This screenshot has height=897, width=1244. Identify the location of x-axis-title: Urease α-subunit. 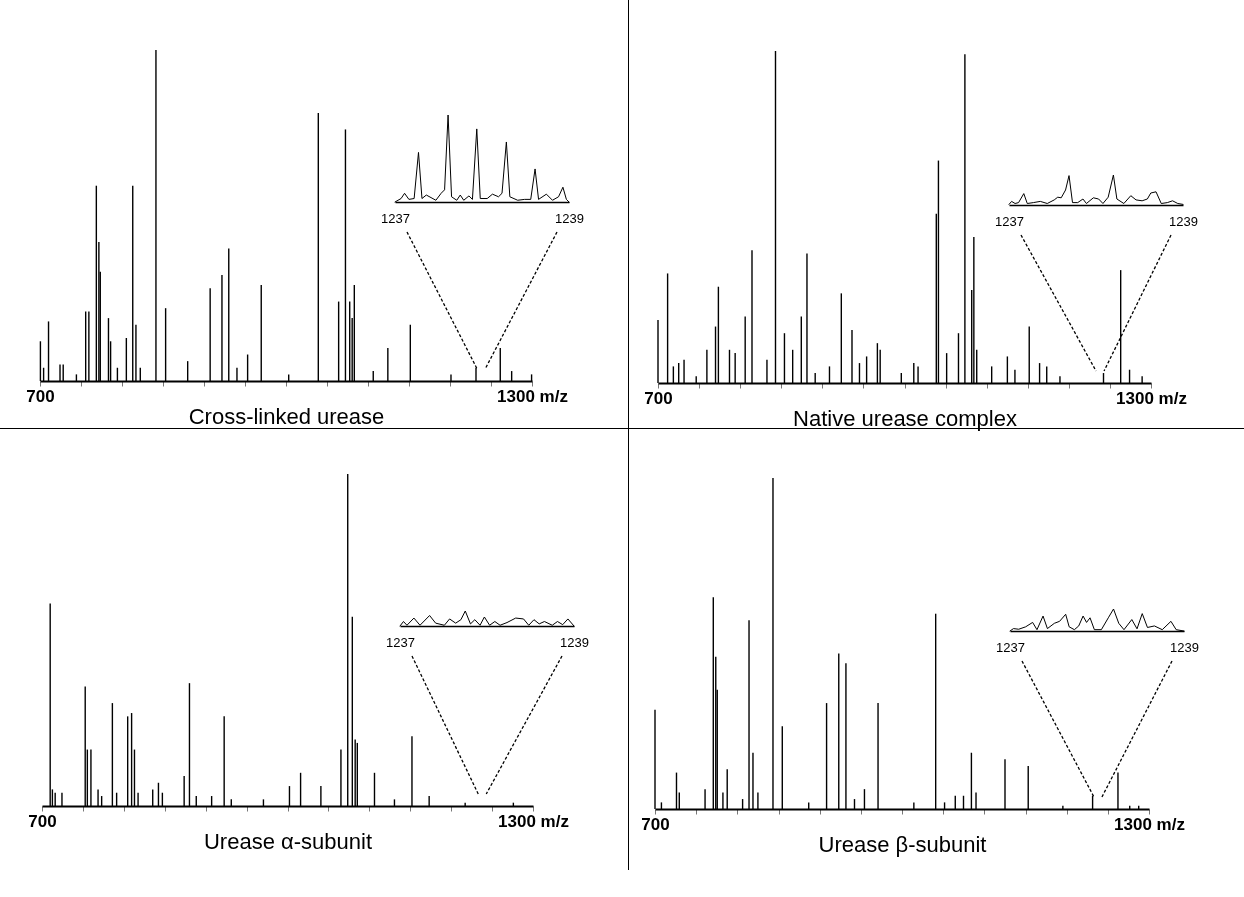
(288, 841).